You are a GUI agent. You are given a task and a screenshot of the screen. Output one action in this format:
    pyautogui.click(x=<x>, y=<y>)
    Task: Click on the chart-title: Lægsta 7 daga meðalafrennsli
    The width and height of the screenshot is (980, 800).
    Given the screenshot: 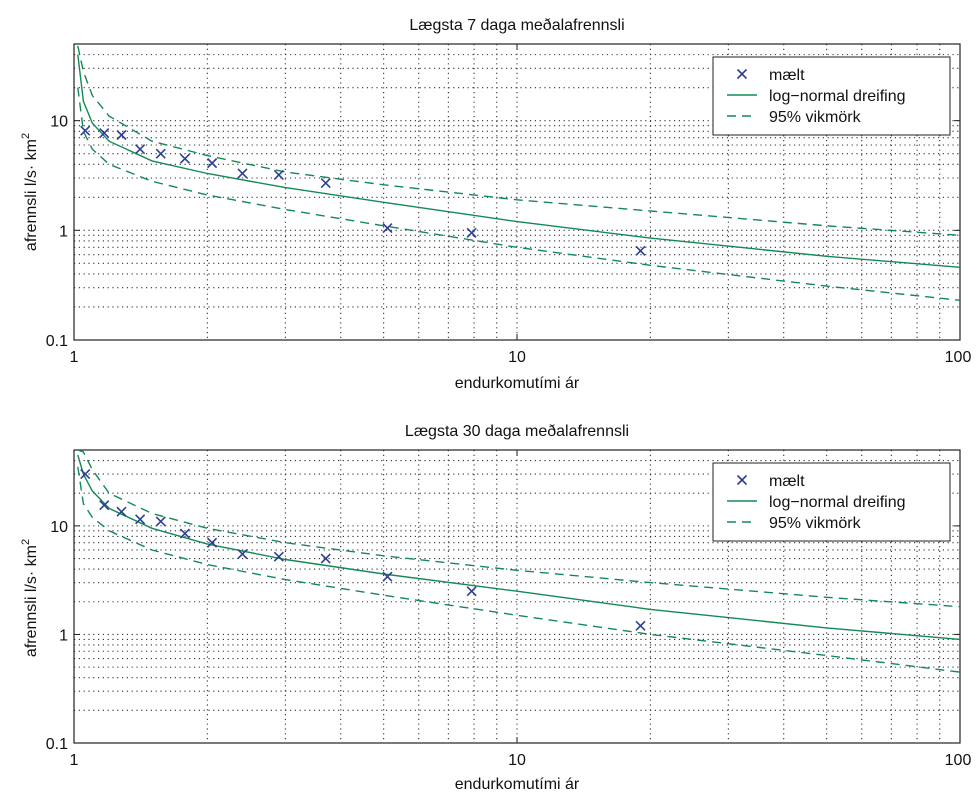 What is the action you would take?
    pyautogui.click(x=516, y=25)
    